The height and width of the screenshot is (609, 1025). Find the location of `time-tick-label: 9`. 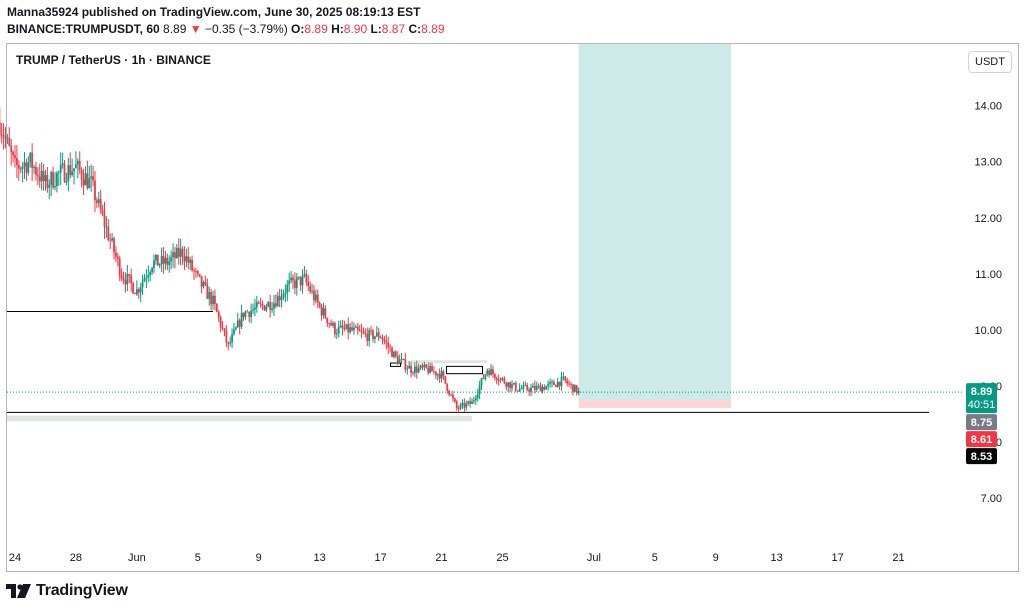

time-tick-label: 9 is located at coordinates (716, 558).